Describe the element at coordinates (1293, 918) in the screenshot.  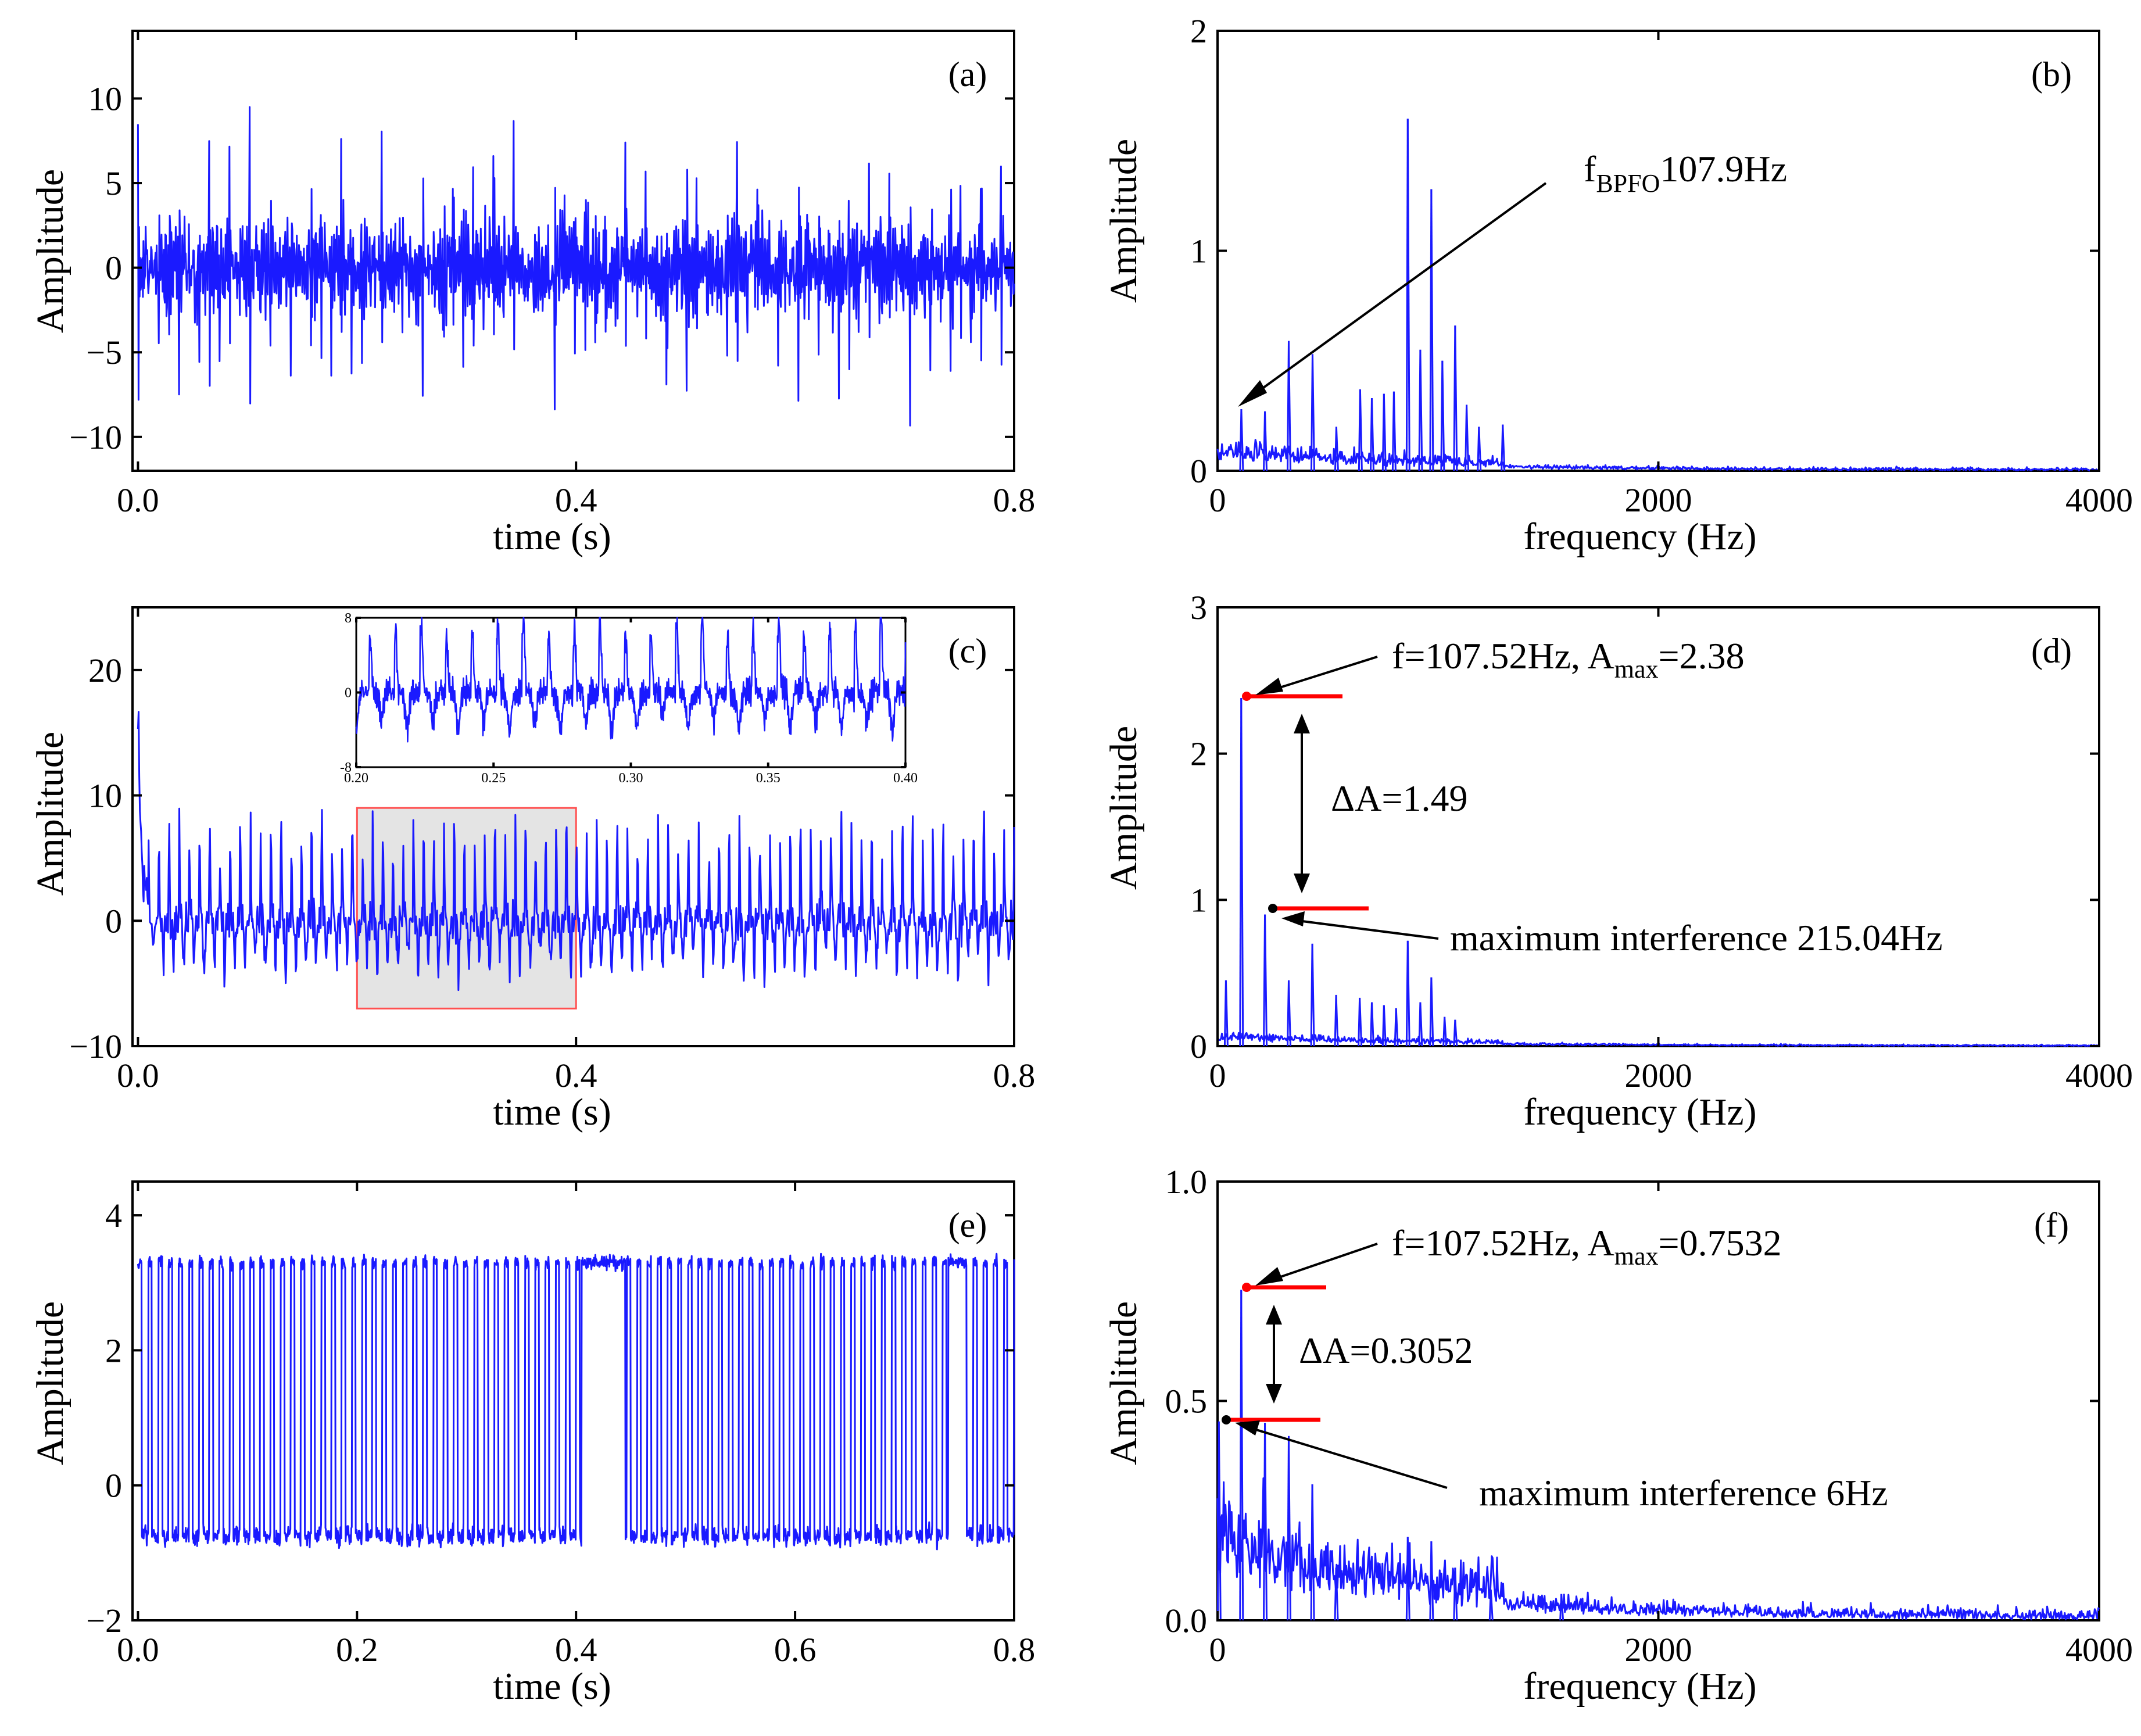
I see `interference-arrow-head` at that location.